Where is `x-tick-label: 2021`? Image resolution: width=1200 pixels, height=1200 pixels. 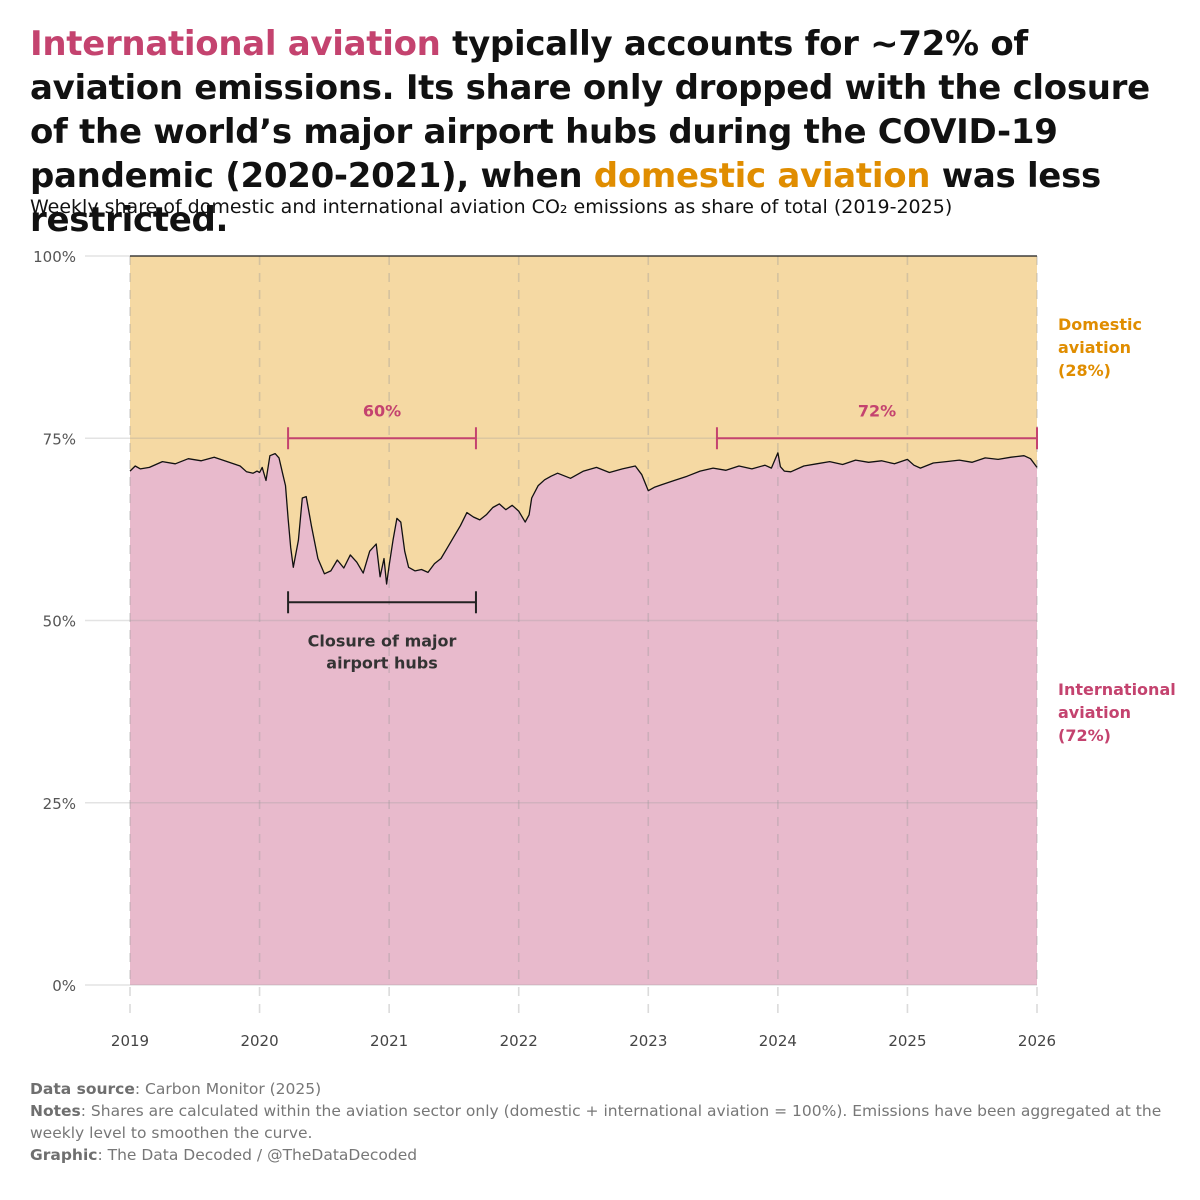
x-tick-label: 2021 is located at coordinates (389, 1041).